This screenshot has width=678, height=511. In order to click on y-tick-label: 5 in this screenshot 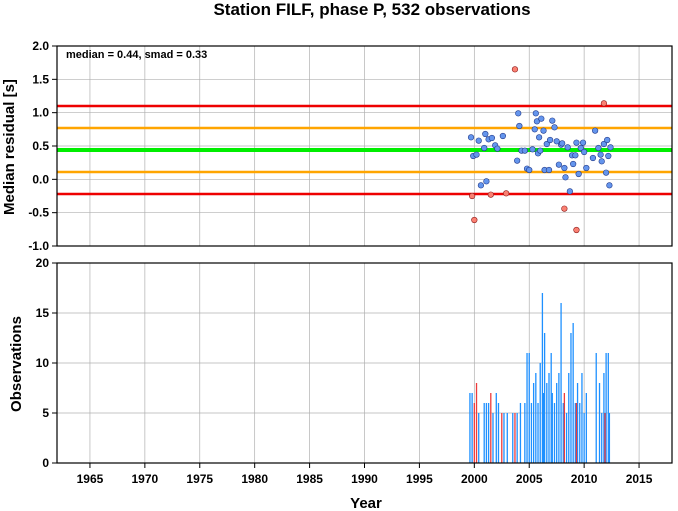, I will do `click(45, 413)`.